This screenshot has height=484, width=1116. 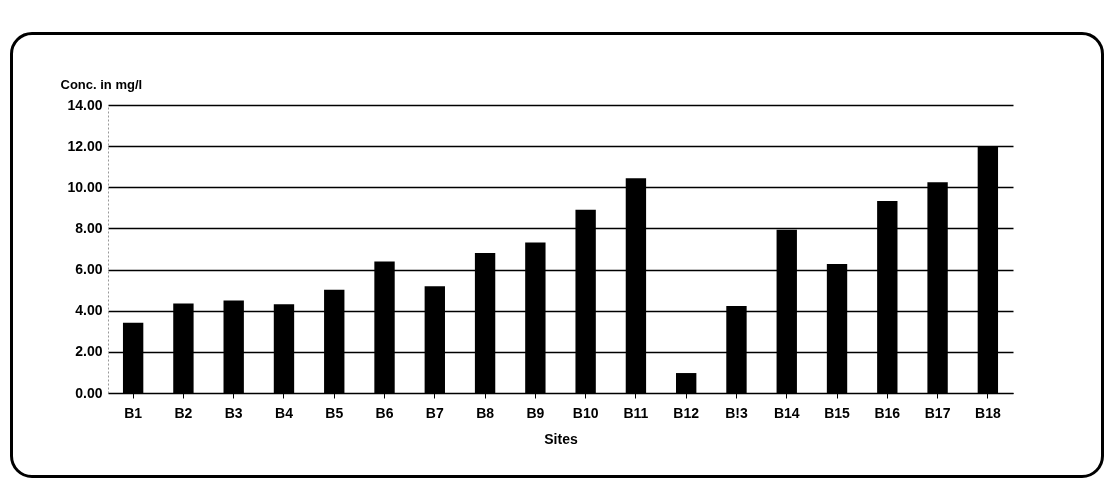 I want to click on x-tick-label: B18, so click(x=988, y=412).